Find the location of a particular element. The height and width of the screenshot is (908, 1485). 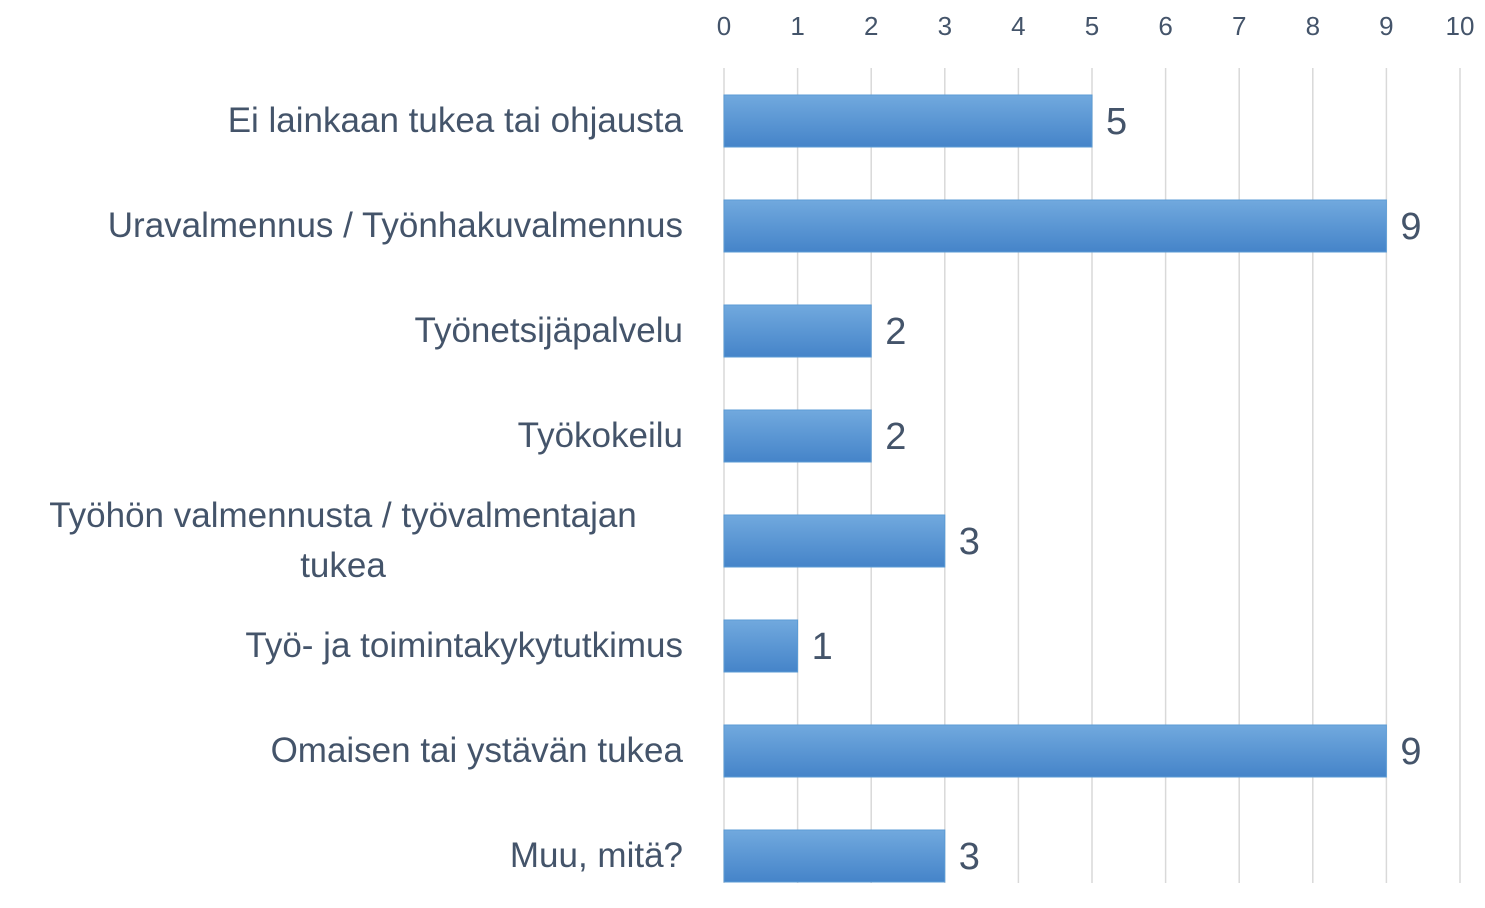

category-label-box: Työ- ja toimintakykytutkimus is located at coordinates (343, 646).